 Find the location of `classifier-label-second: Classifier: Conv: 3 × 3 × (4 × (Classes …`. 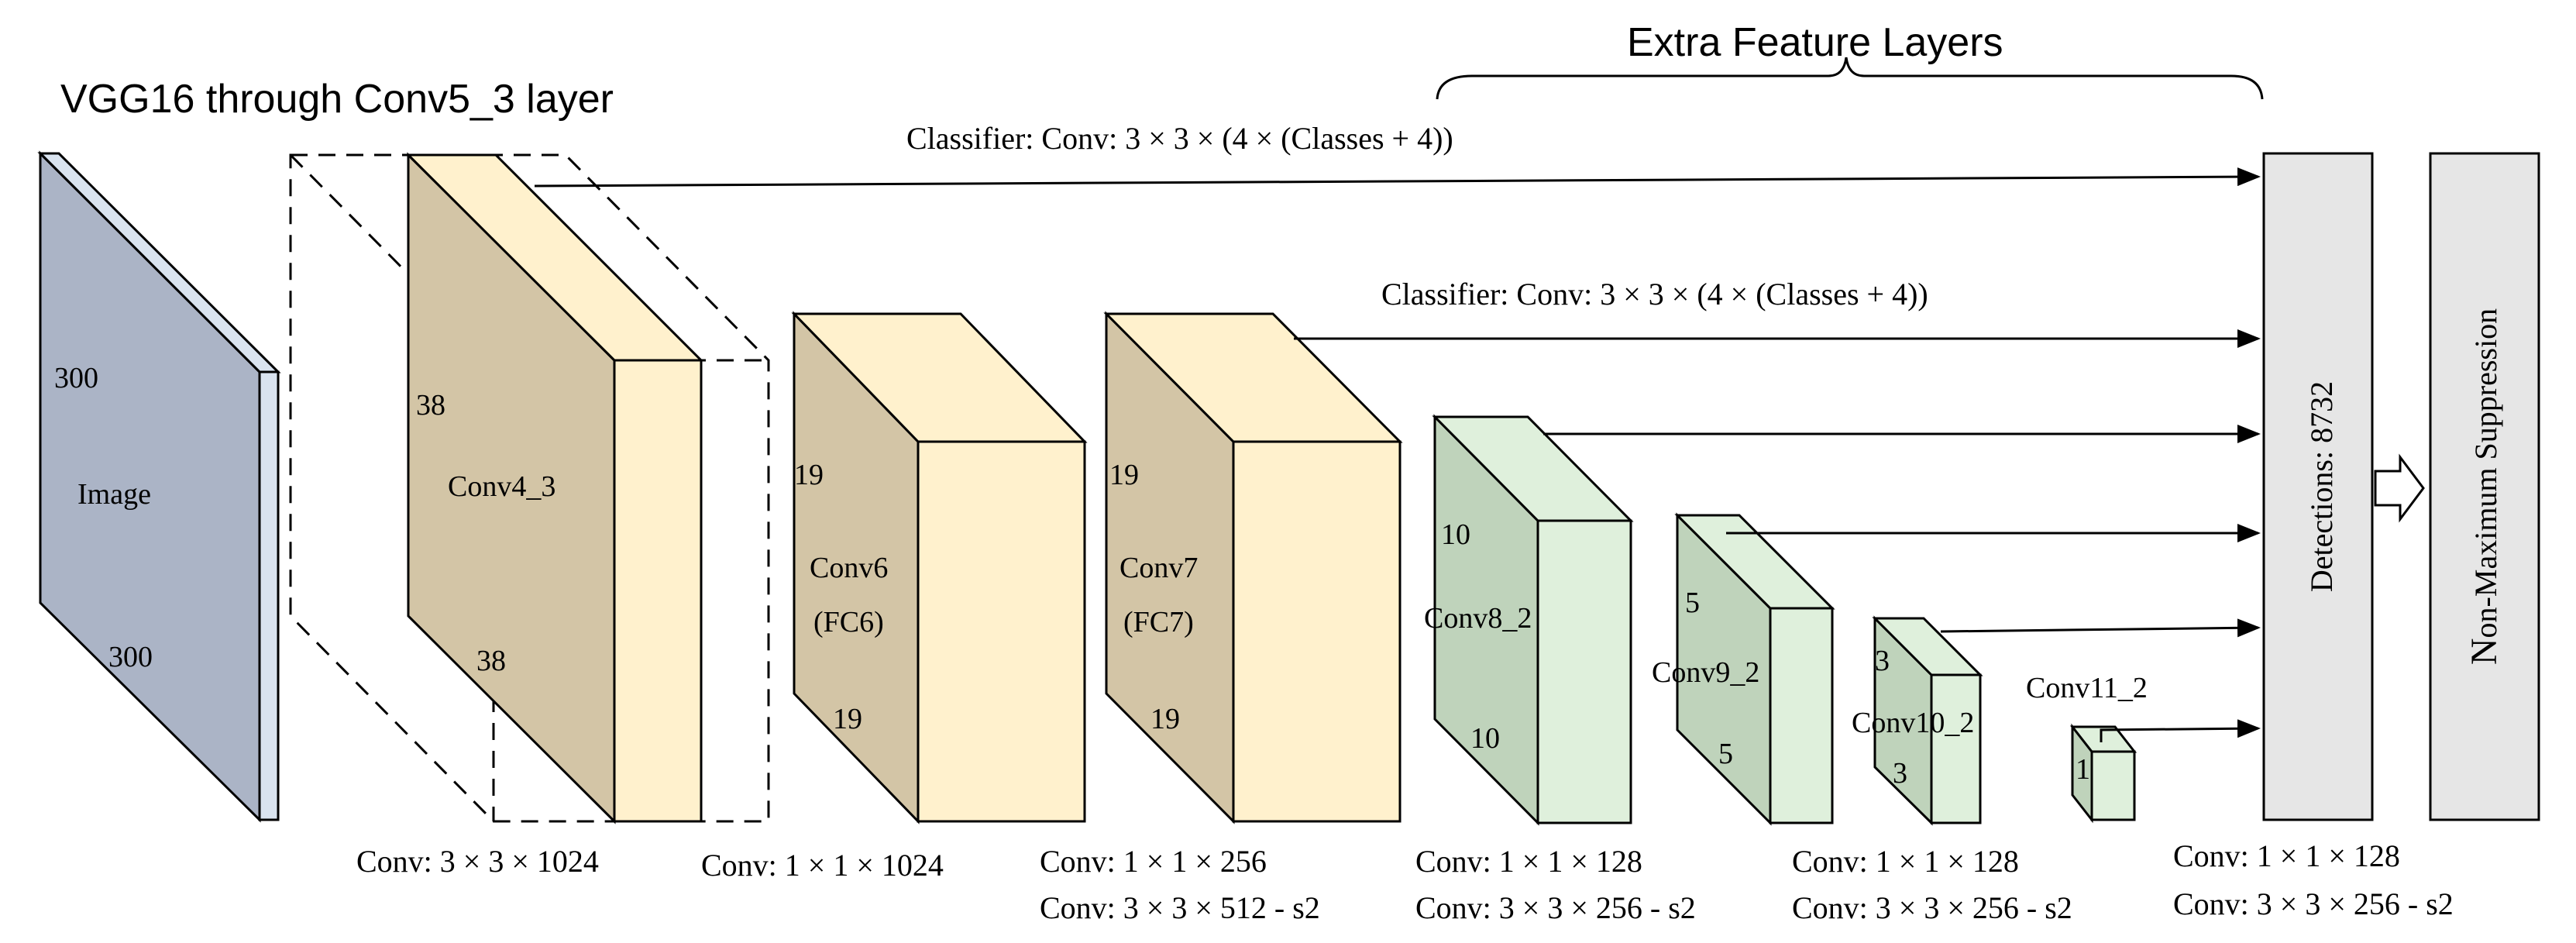

classifier-label-second: Classifier: Conv: 3 × 3 × (4 × (Classes … is located at coordinates (1654, 294).